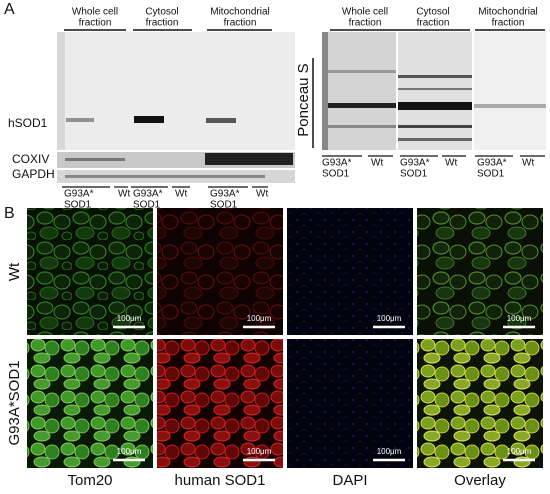 The image size is (550, 494). What do you see at coordinates (303, 99) in the screenshot?
I see `stain-label: Ponceau S` at bounding box center [303, 99].